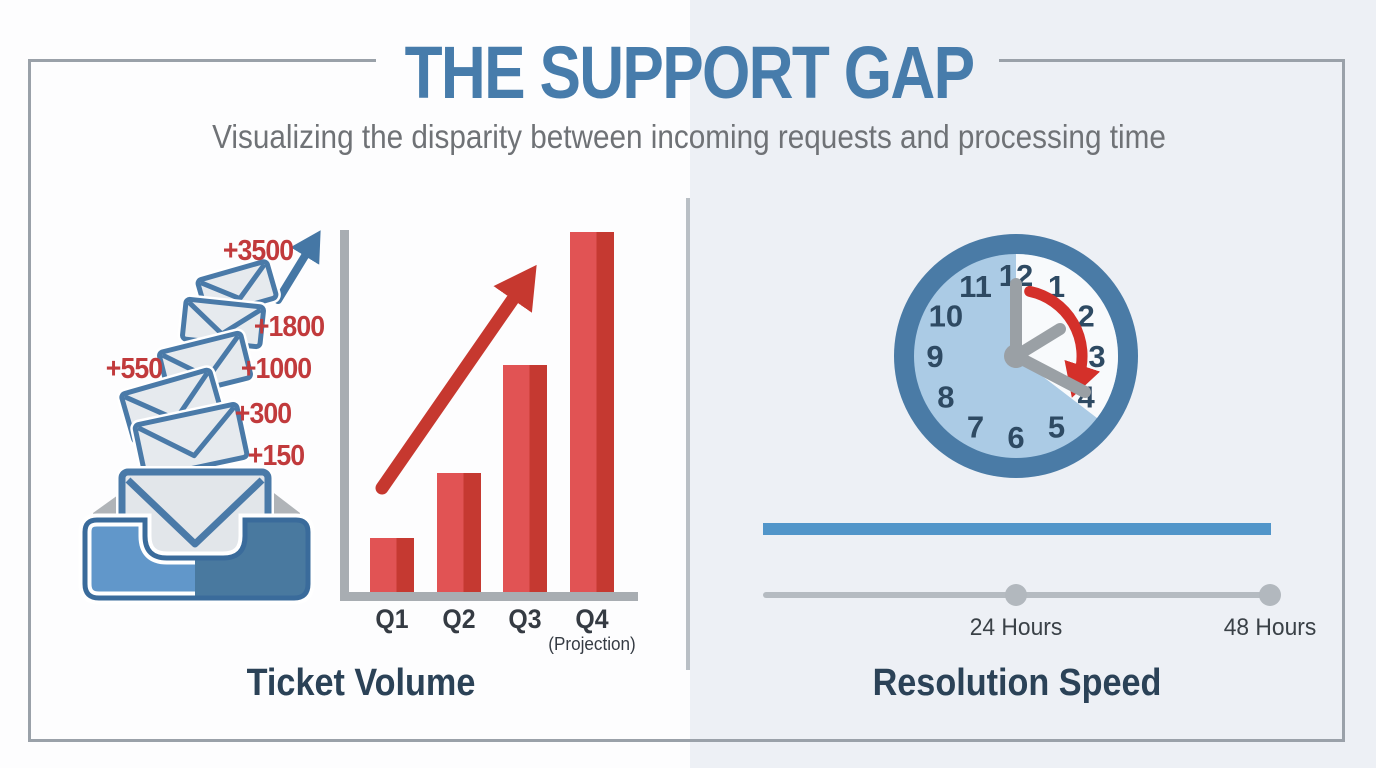  Describe the element at coordinates (263, 414) in the screenshot. I see `annotation-plus-300: +300` at that location.